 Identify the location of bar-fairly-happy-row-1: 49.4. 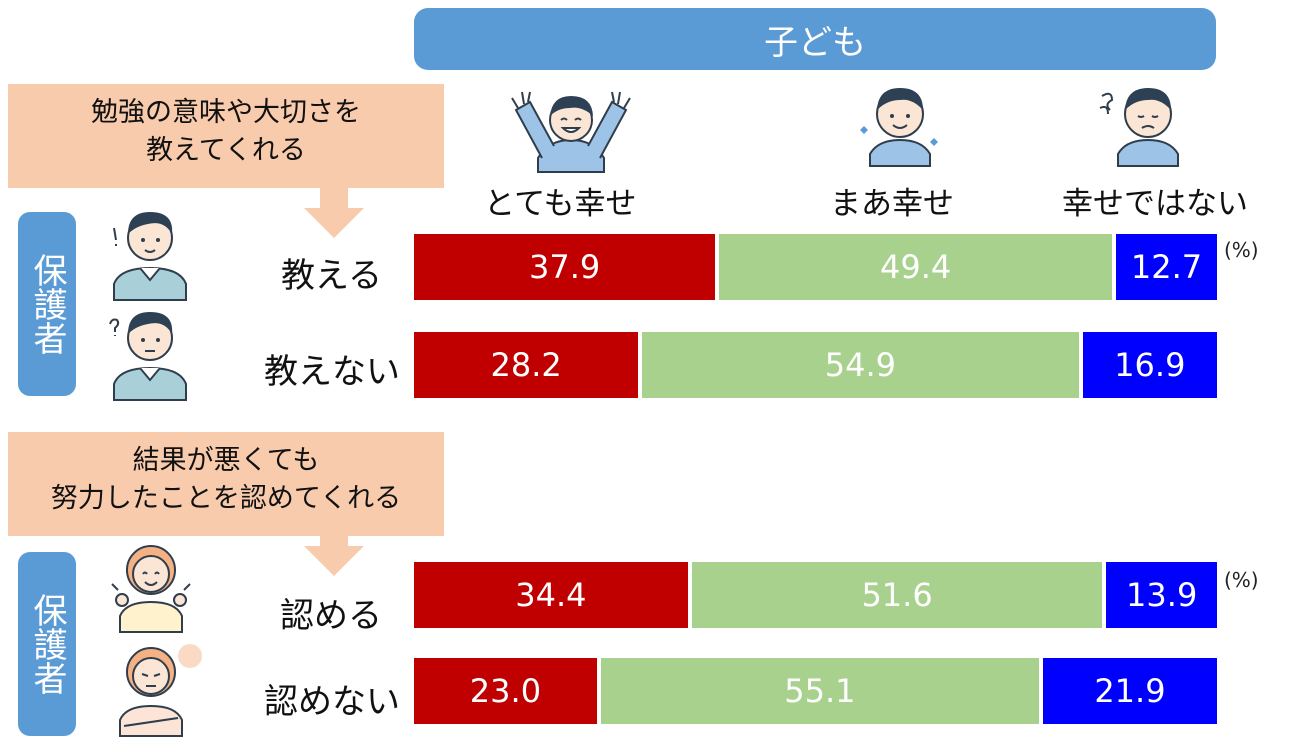
(916, 267).